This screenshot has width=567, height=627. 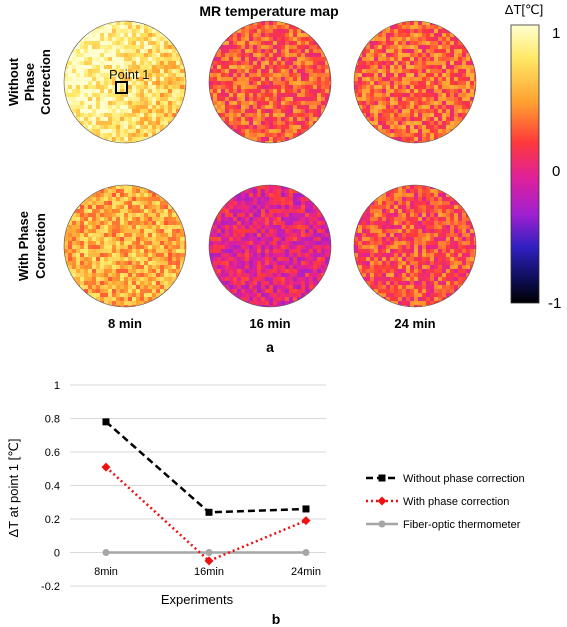 I want to click on gridlines, so click(x=198, y=485).